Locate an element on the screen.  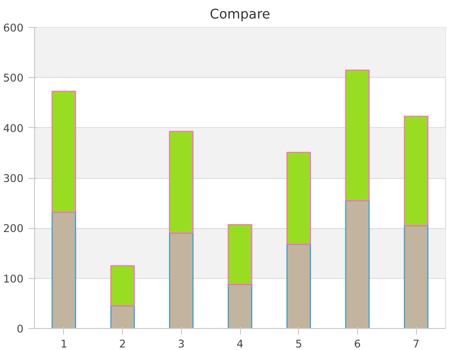
x-tick-label: 3 is located at coordinates (181, 344).